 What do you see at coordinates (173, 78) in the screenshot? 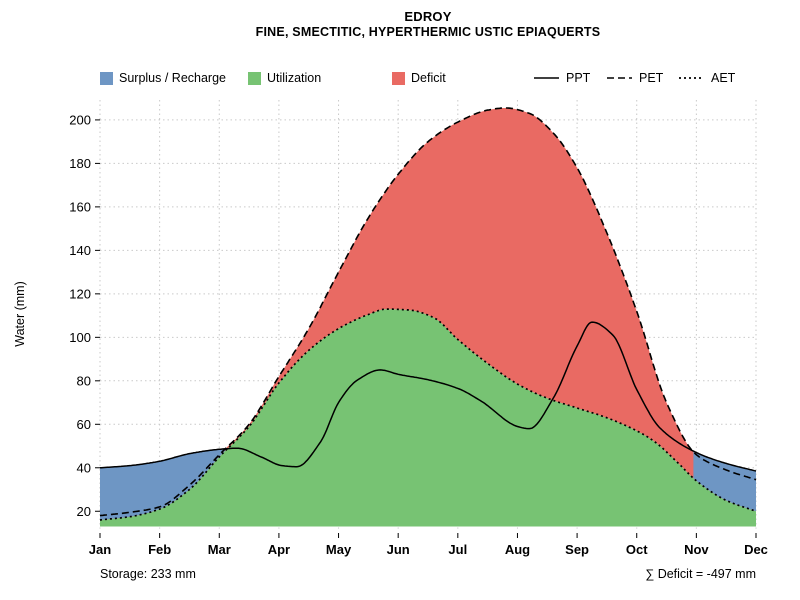
I see `legend-surplus-label: Surplus / Recharge` at bounding box center [173, 78].